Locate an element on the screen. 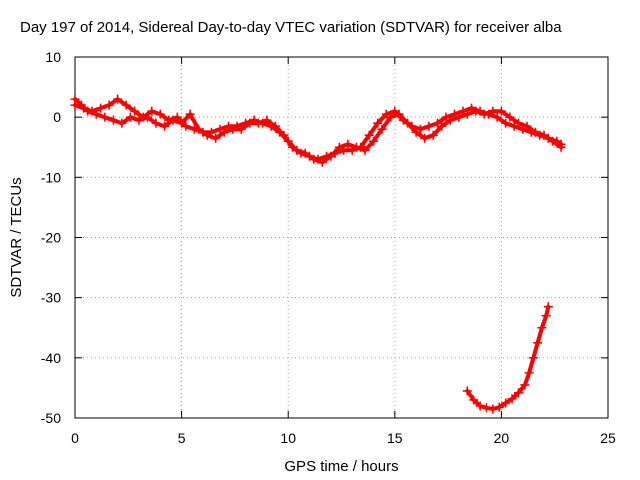 The image size is (640, 480). y-tick-label: -10 is located at coordinates (51, 177).